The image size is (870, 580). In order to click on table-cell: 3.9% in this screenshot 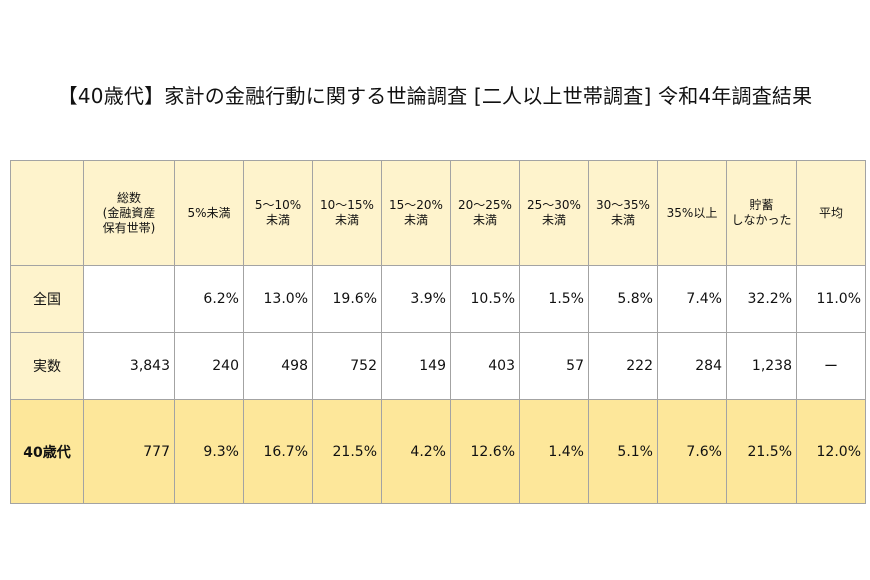, I will do `click(416, 299)`.